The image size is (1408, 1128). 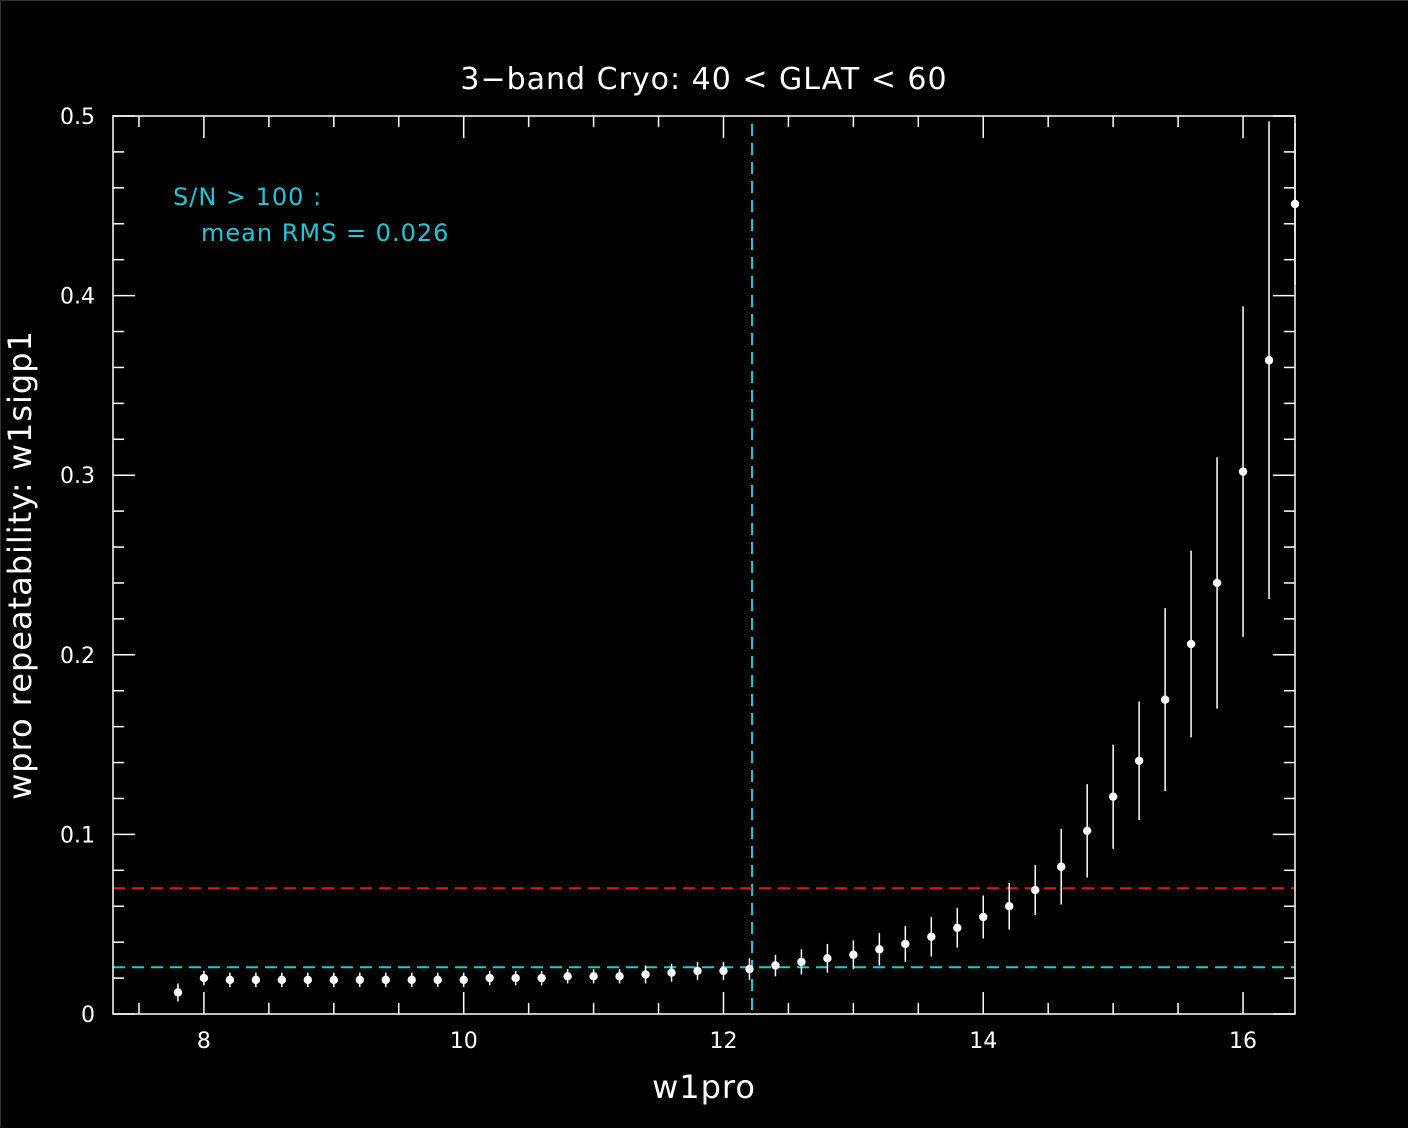 I want to click on x-tick-label: 14, so click(x=983, y=1041).